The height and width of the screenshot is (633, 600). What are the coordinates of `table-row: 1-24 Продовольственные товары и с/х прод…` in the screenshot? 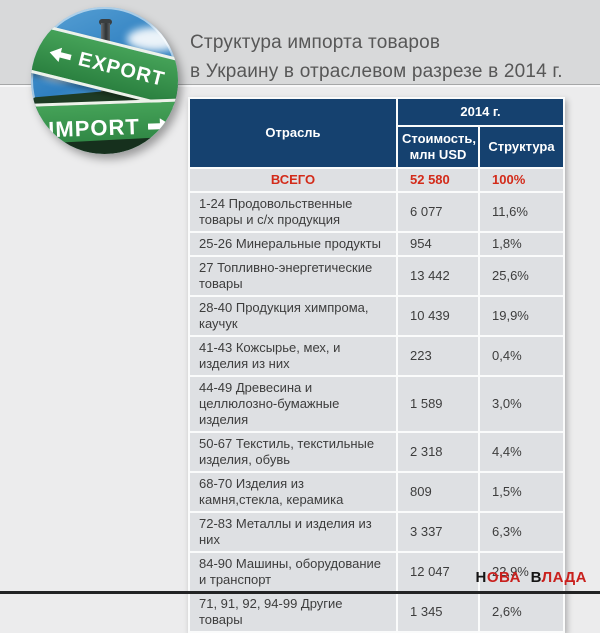 It's located at (377, 212).